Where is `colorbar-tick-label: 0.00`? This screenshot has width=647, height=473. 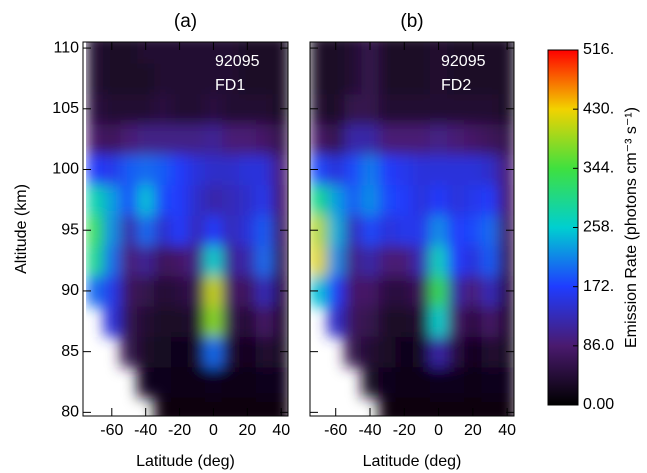
colorbar-tick-label: 0.00 is located at coordinates (598, 404).